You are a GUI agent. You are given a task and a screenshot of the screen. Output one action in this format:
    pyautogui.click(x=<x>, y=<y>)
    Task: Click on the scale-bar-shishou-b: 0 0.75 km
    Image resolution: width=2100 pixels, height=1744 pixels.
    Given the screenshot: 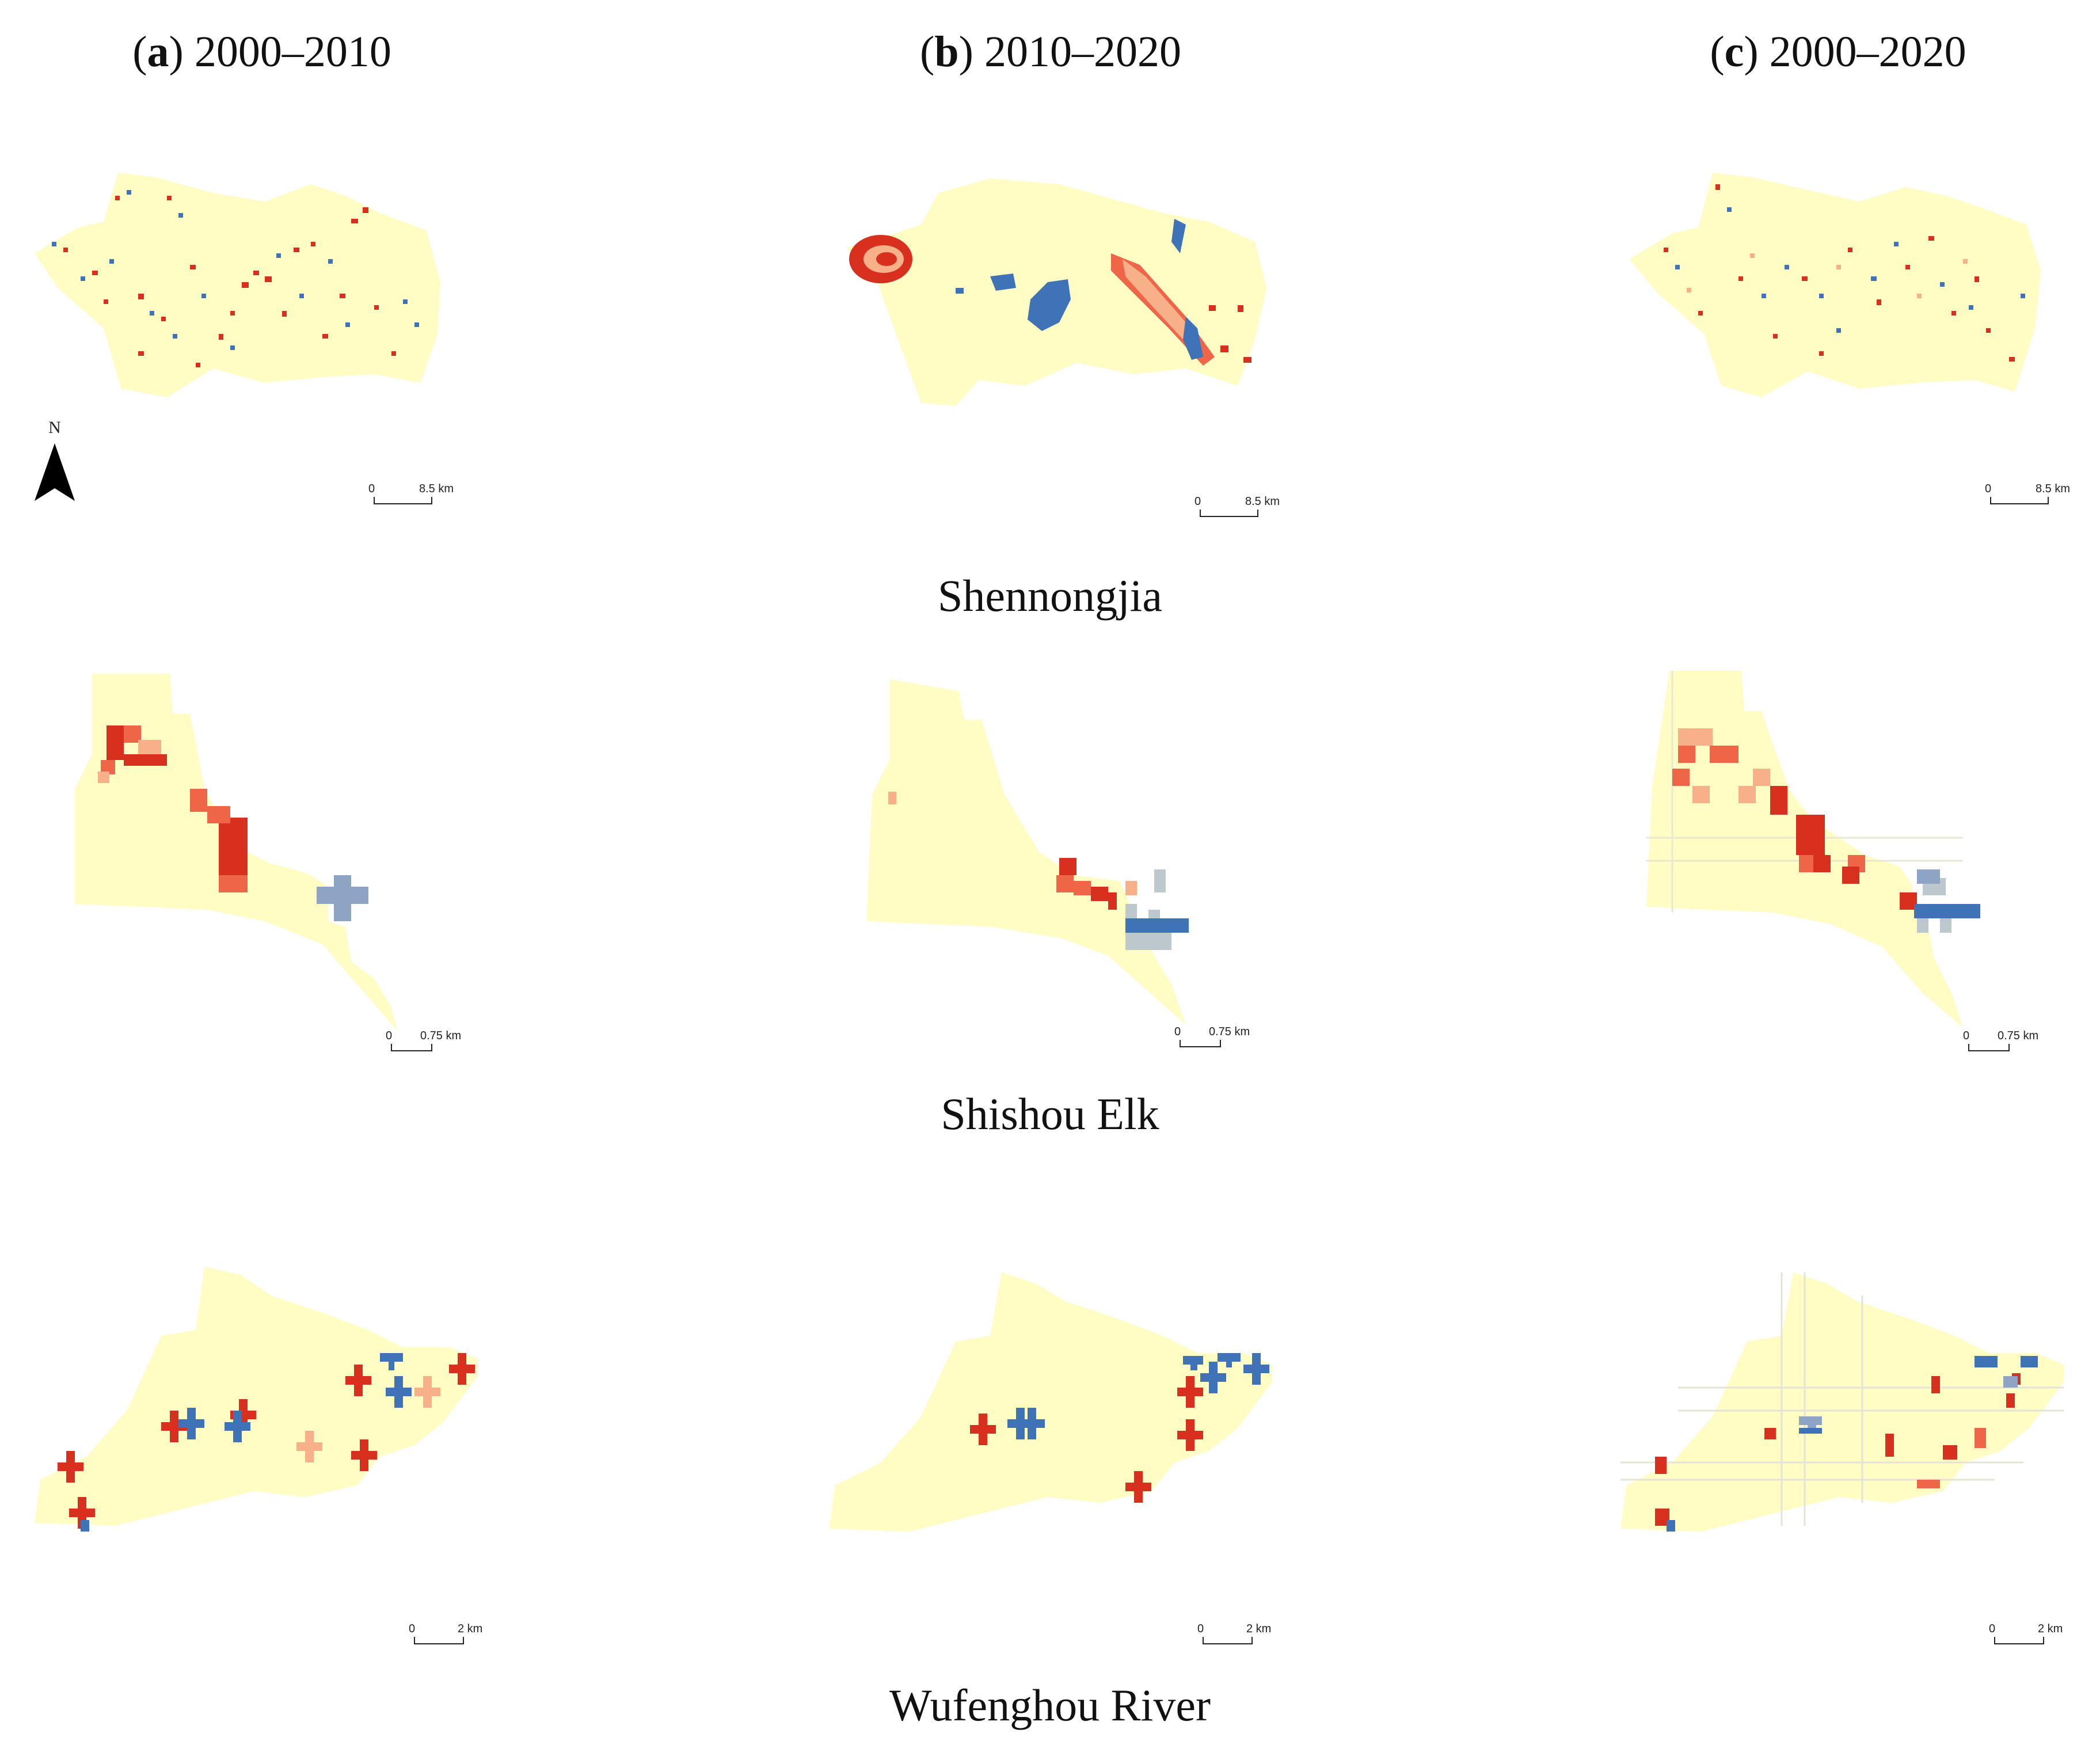 What is the action you would take?
    pyautogui.click(x=1212, y=1036)
    